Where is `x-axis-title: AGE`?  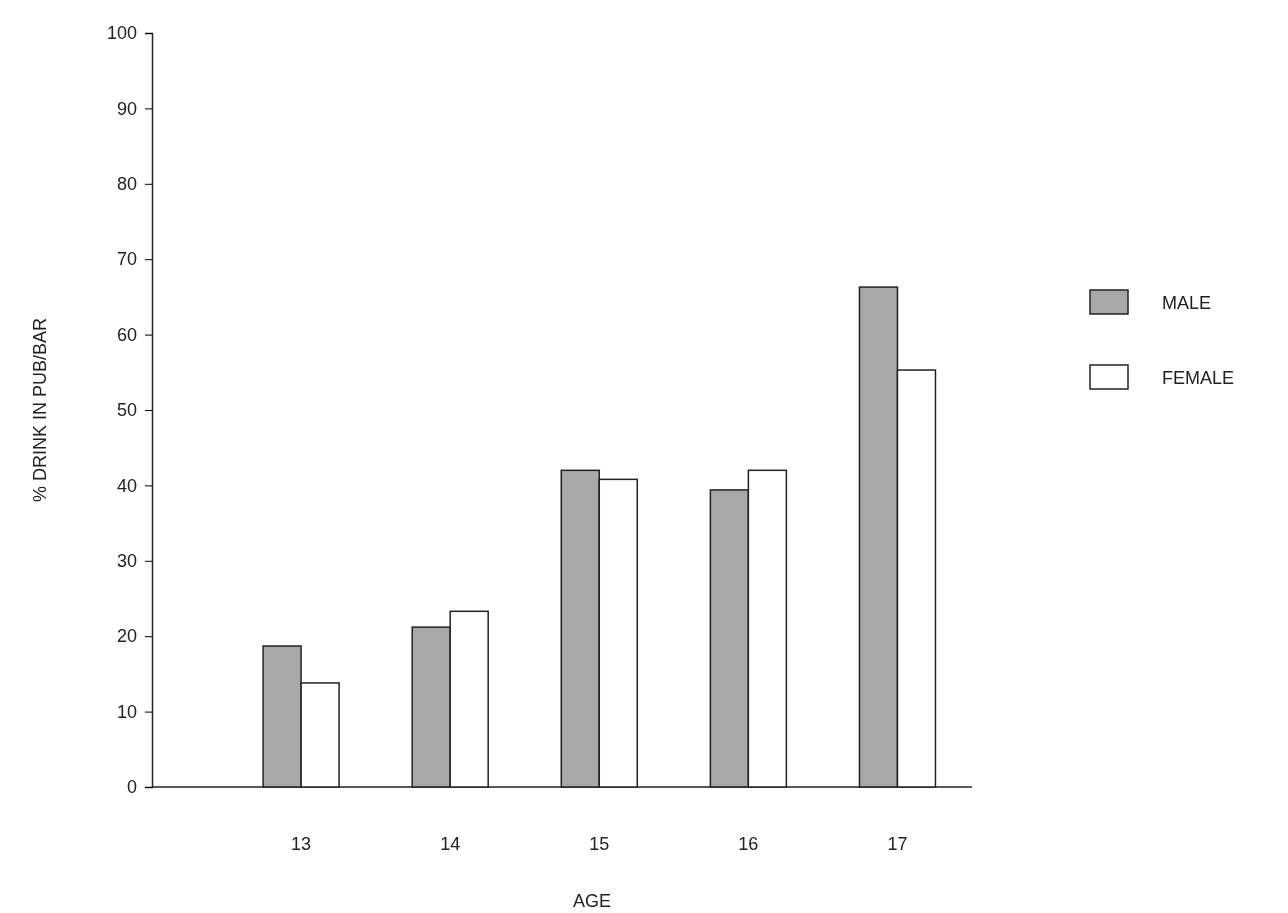
x-axis-title: AGE is located at coordinates (592, 901).